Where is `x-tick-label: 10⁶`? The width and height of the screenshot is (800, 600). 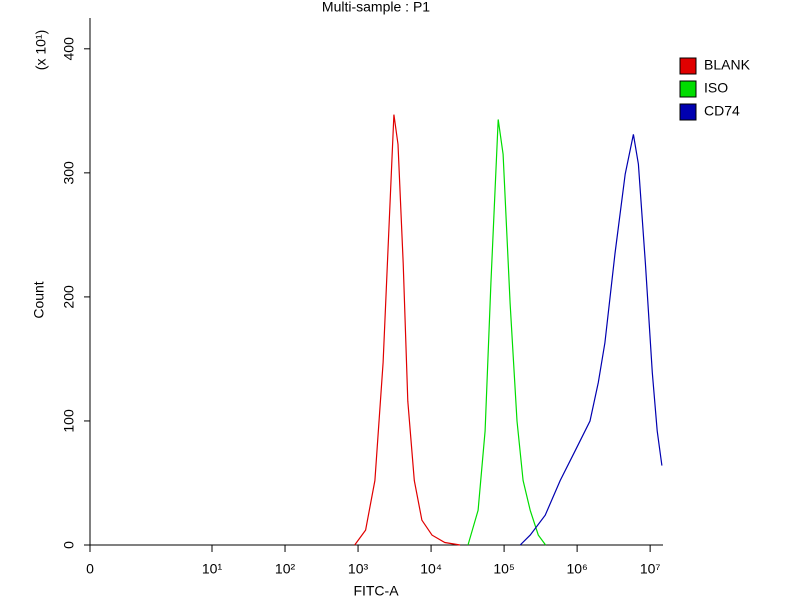
x-tick-label: 10⁶ is located at coordinates (576, 569).